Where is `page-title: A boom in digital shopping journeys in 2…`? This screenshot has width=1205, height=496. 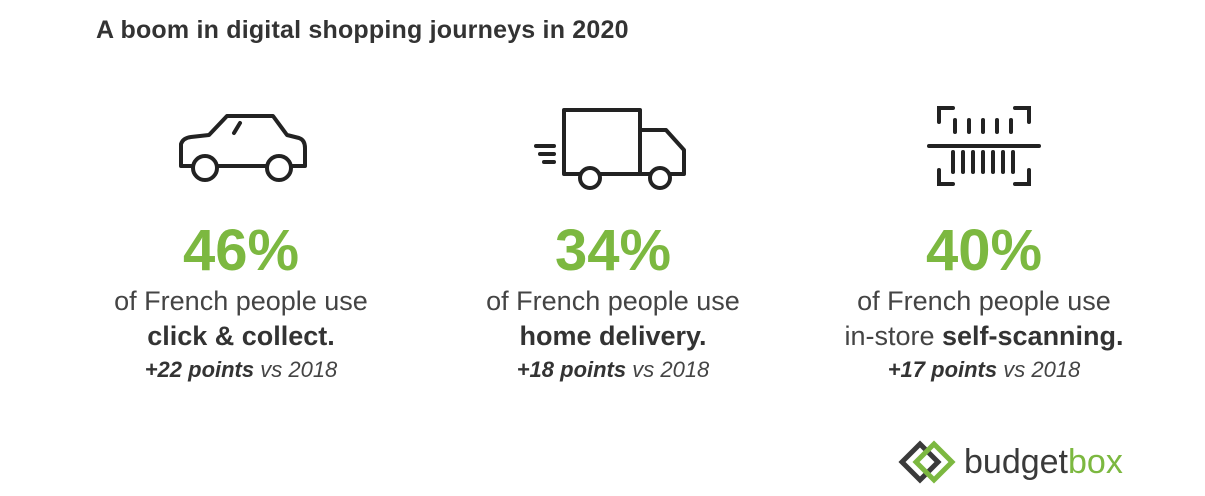
page-title: A boom in digital shopping journeys in 2… is located at coordinates (362, 30).